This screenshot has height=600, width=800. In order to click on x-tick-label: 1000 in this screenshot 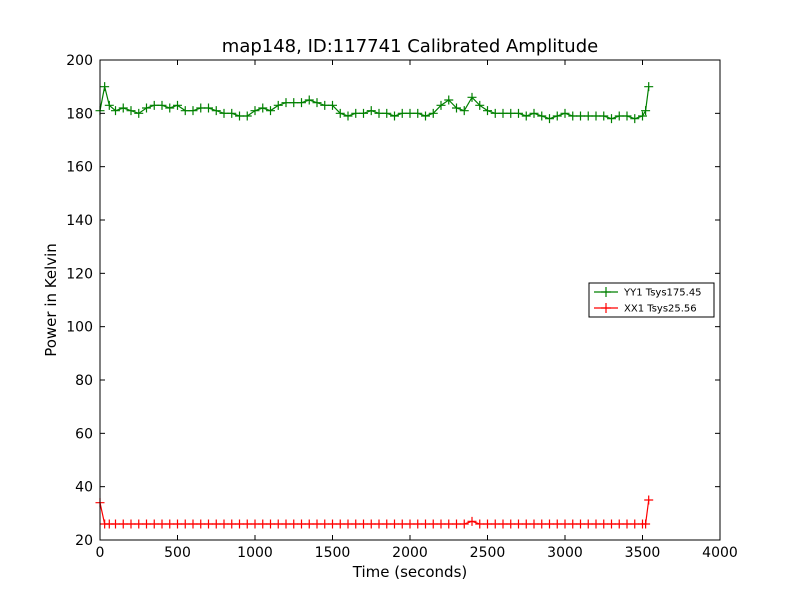, I will do `click(255, 553)`.